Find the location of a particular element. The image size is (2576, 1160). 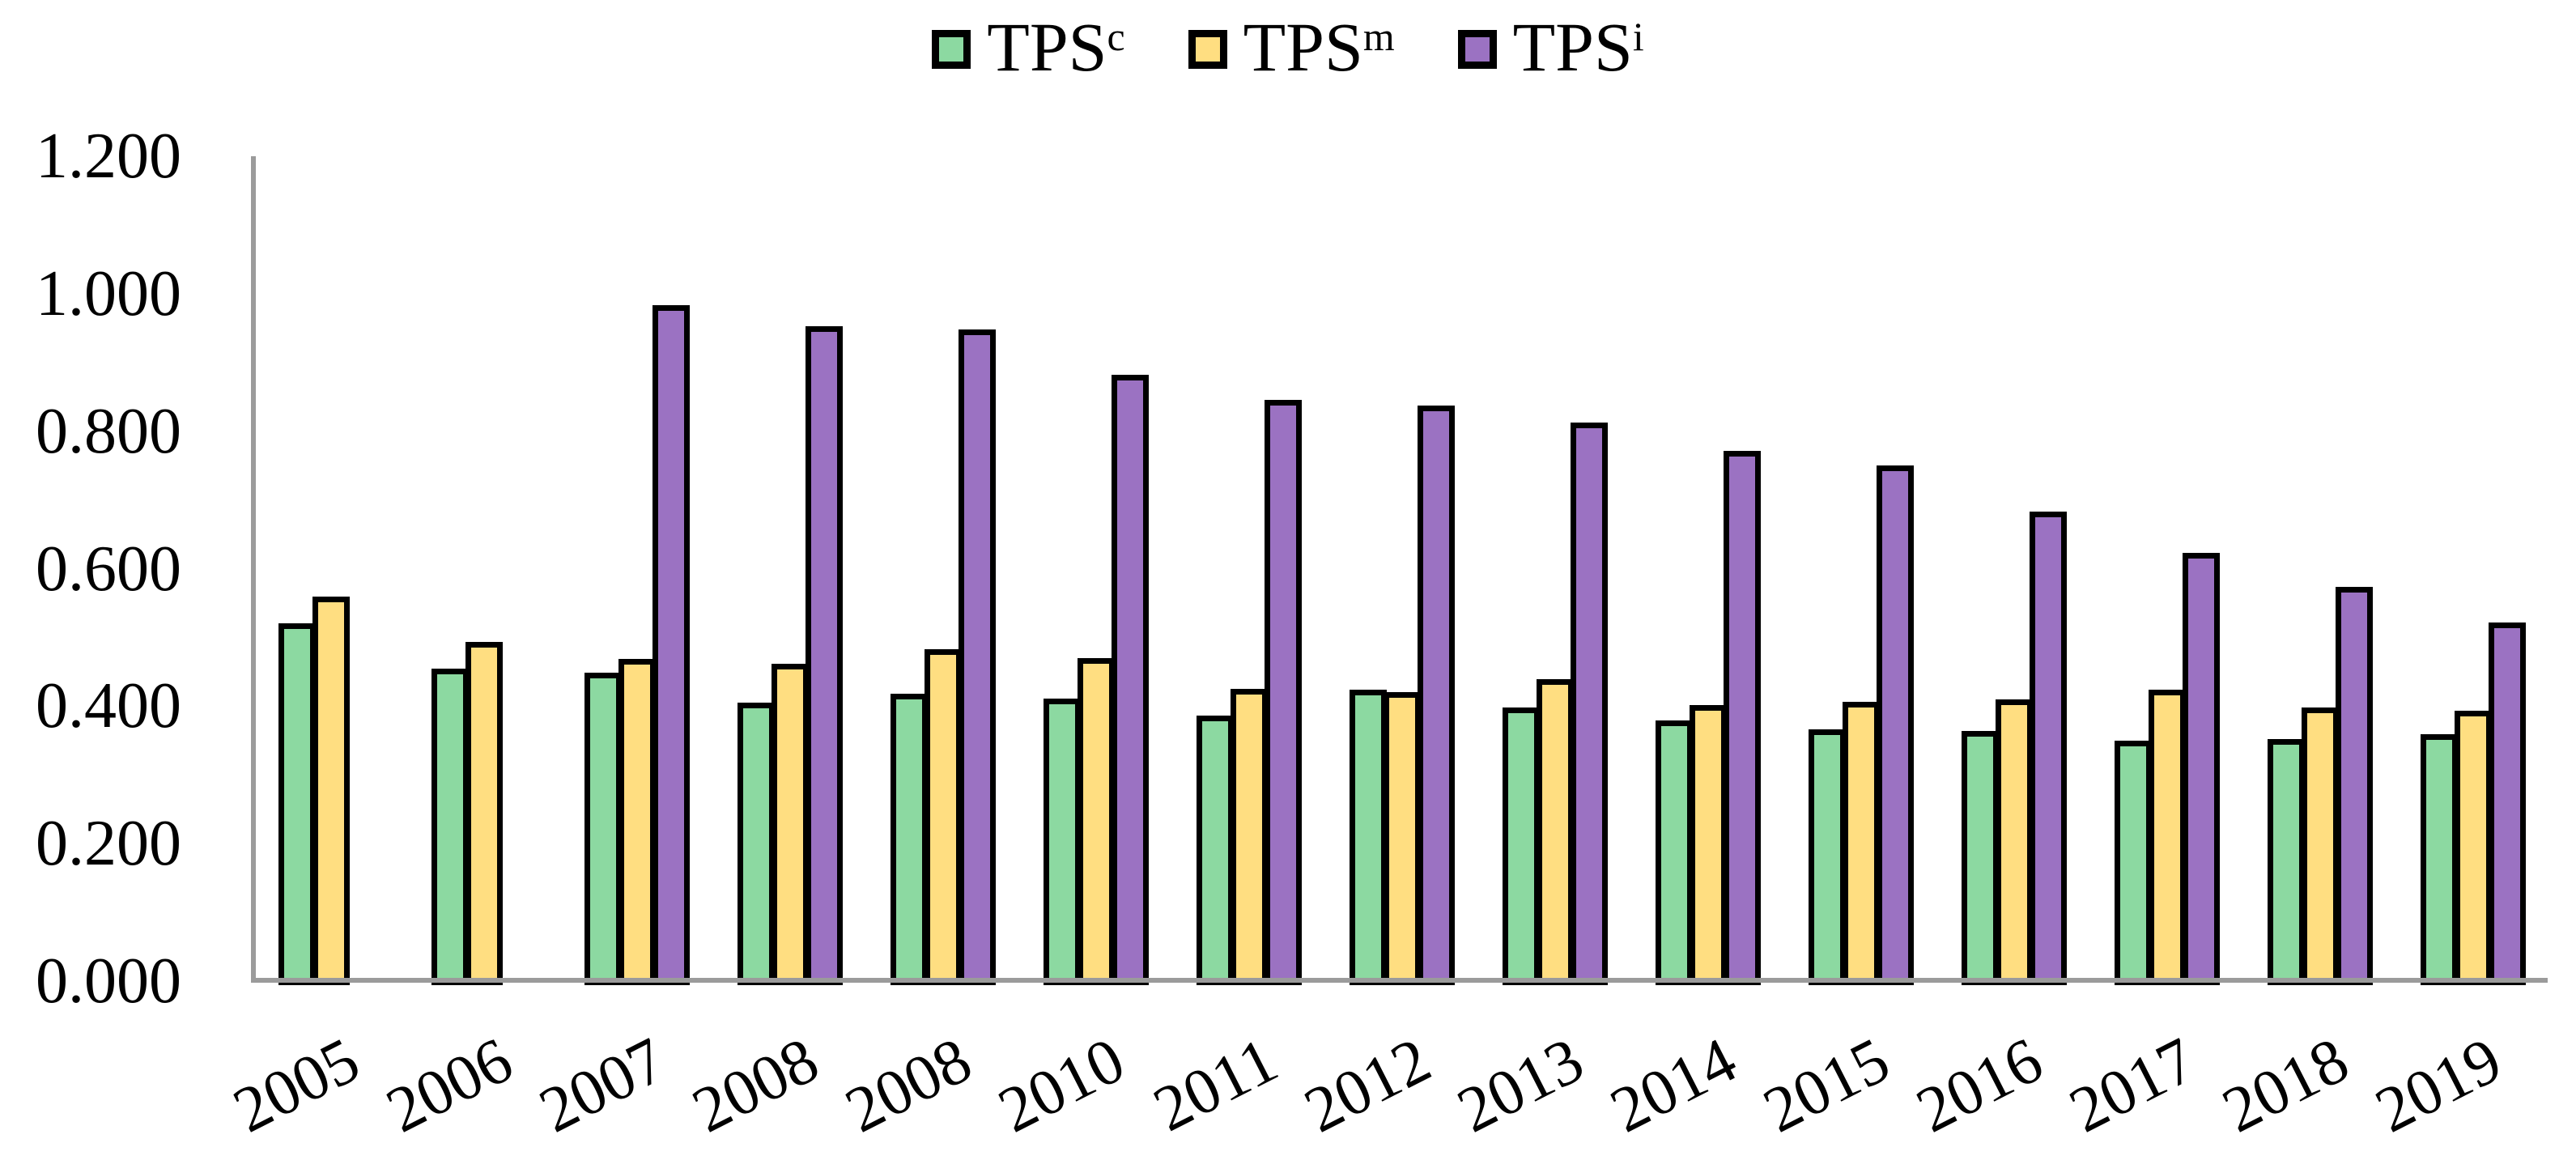

bar-TPSm-2012 is located at coordinates (1402, 838).